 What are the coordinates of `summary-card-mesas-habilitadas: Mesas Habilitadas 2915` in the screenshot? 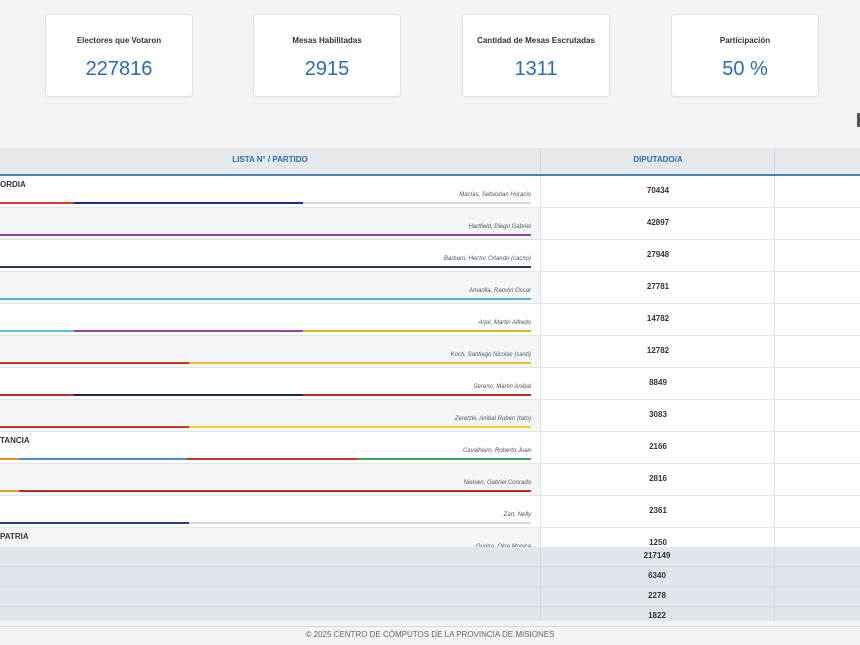 It's located at (327, 55).